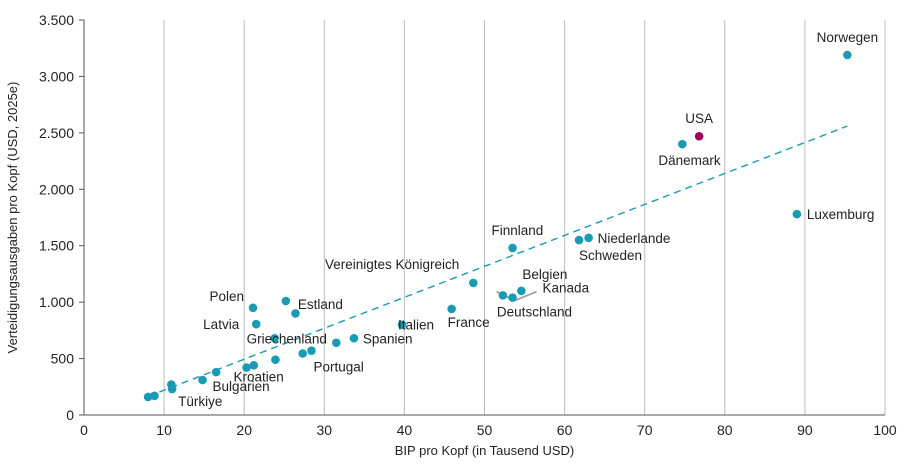 The image size is (902, 468). I want to click on point-label: Niederlande, so click(634, 238).